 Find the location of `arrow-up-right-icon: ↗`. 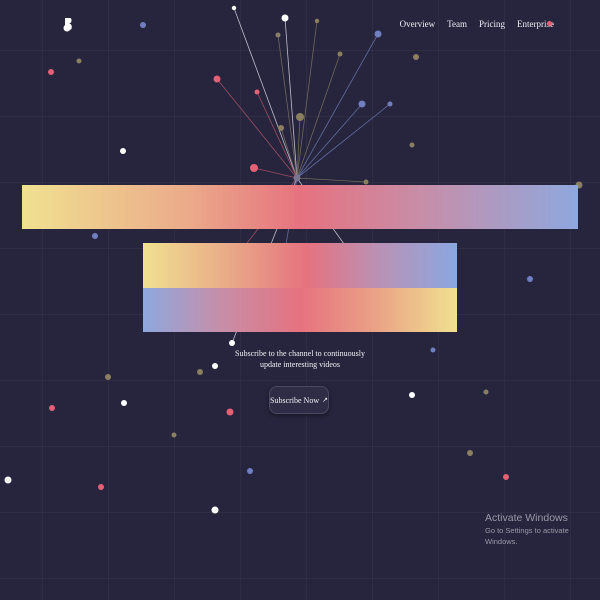

arrow-up-right-icon: ↗ is located at coordinates (325, 400).